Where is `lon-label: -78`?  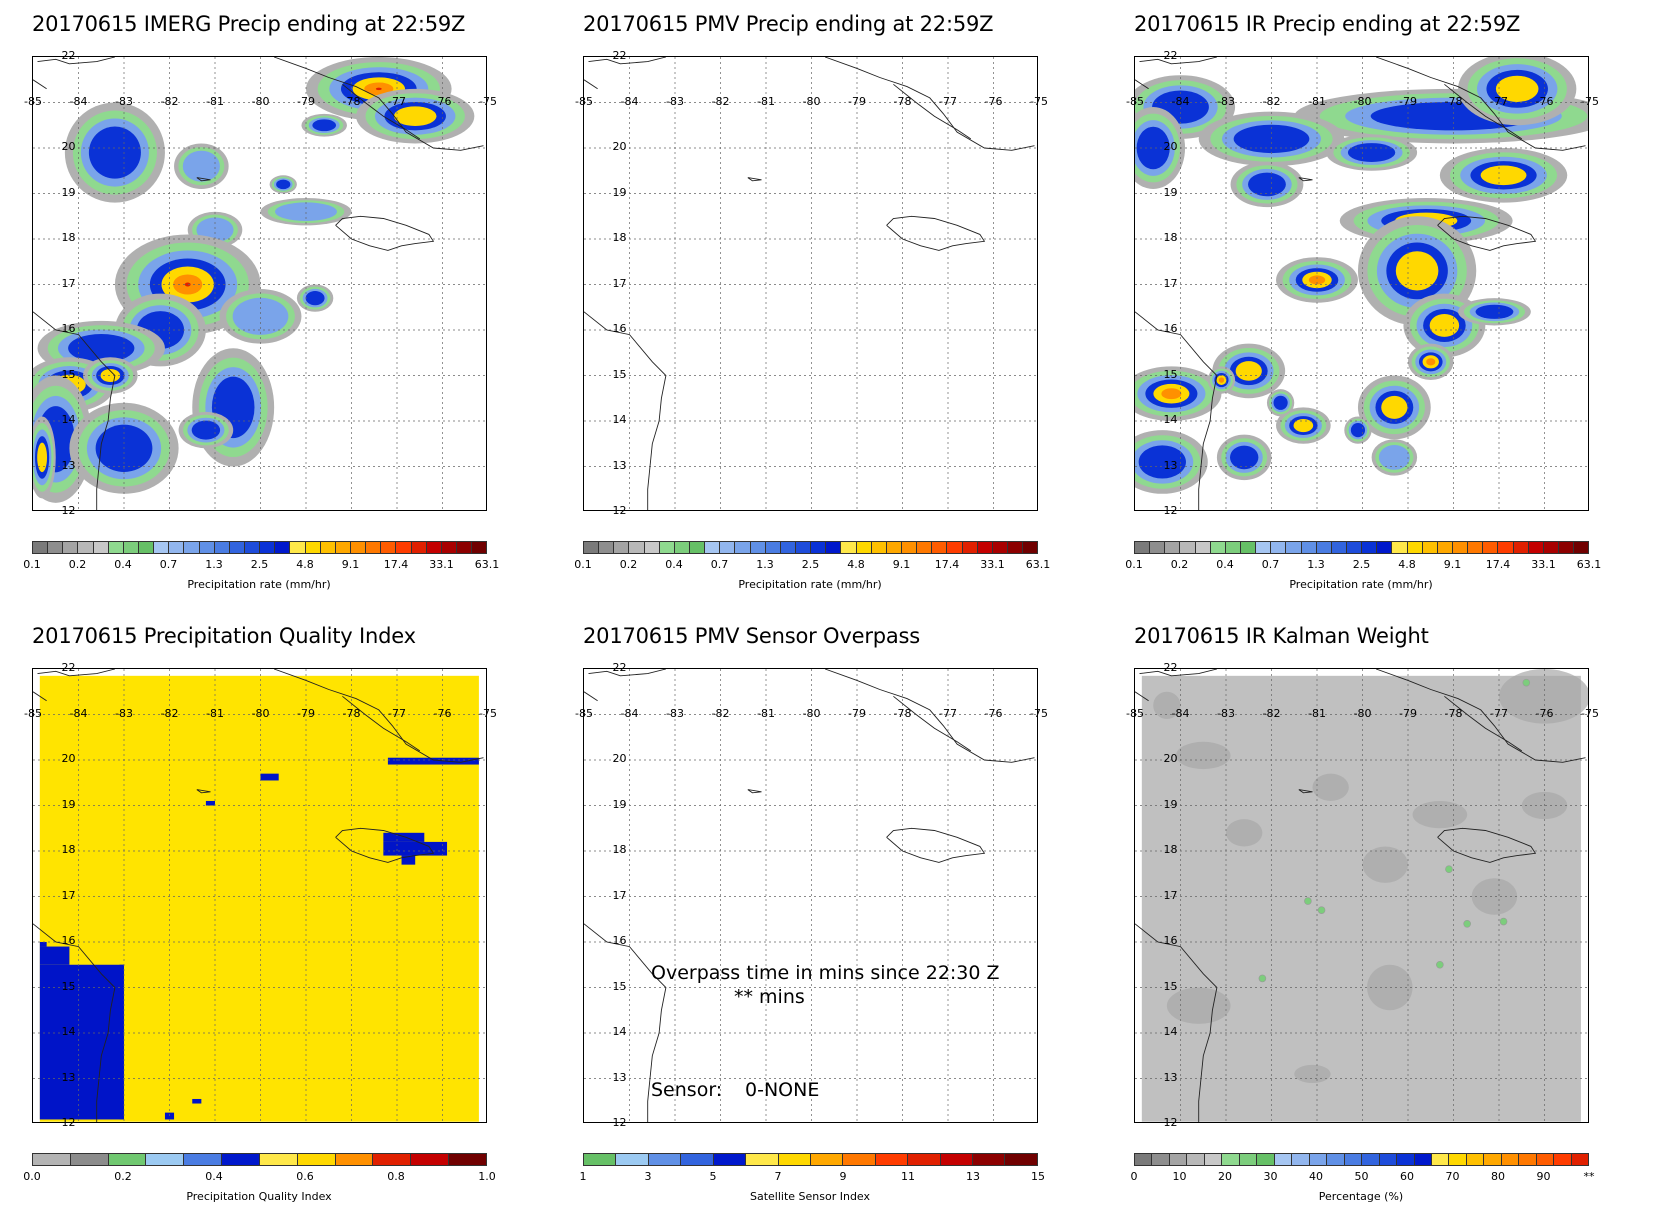 lon-label: -78 is located at coordinates (1453, 713).